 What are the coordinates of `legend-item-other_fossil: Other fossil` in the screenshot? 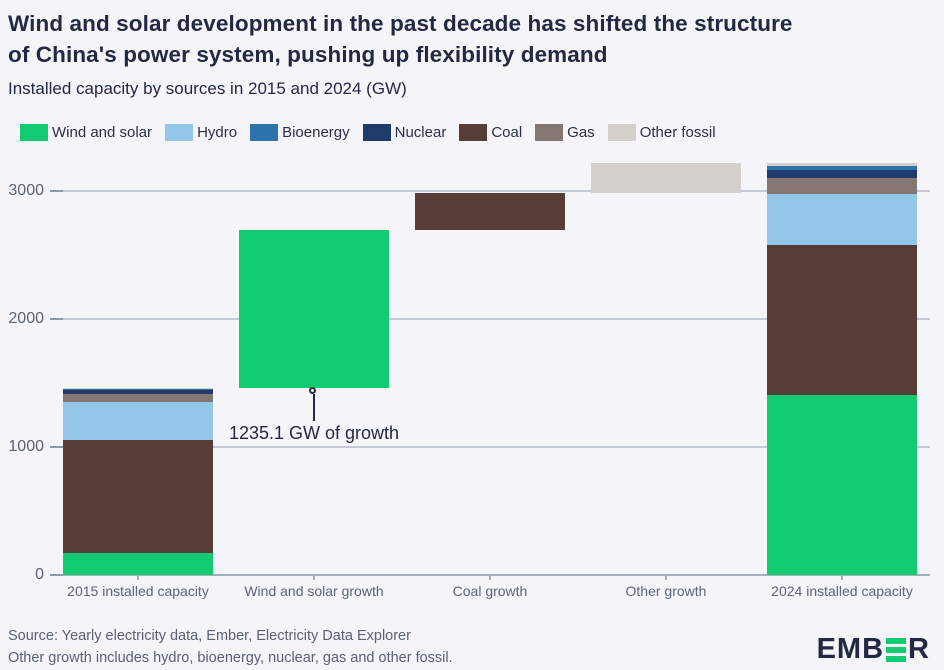 It's located at (661, 132).